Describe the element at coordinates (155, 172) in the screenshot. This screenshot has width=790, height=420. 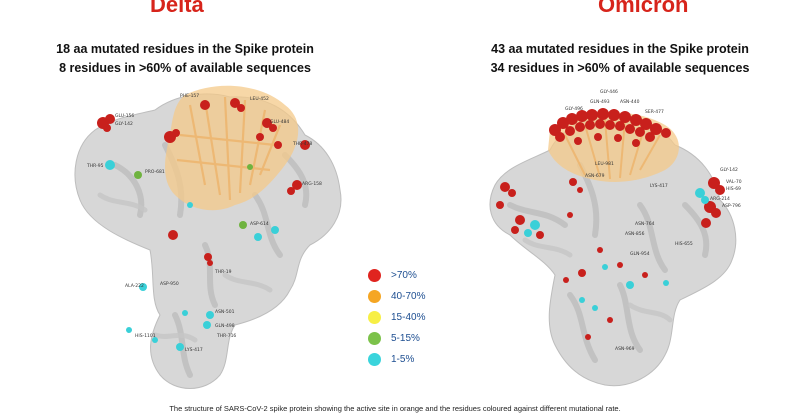
I see `residue-label: PRO-681` at that location.